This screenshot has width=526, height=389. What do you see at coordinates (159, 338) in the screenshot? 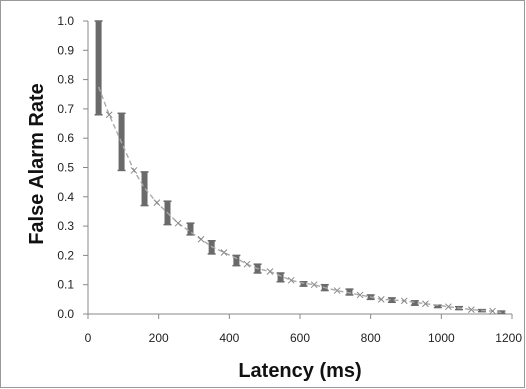
I see `x-tick-label: 200` at bounding box center [159, 338].